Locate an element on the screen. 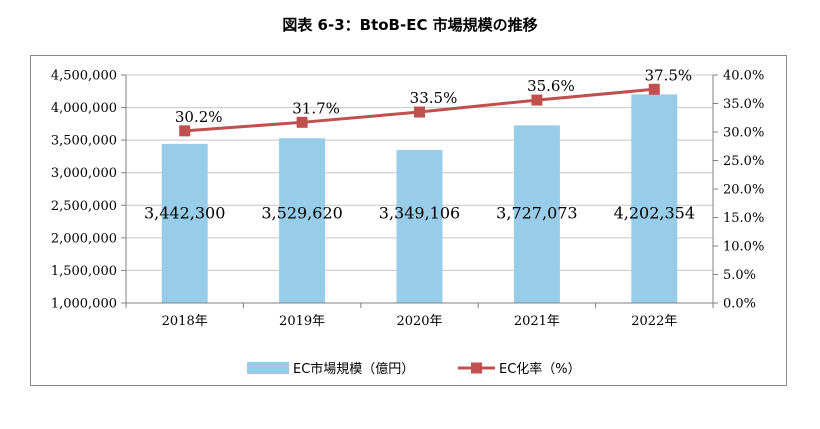 The image size is (820, 429). line-data-label: 35.6% is located at coordinates (551, 86).